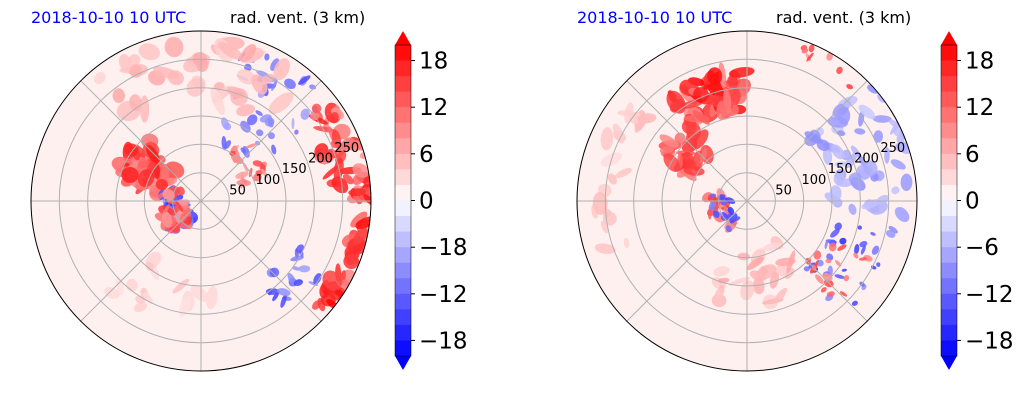  What do you see at coordinates (866, 159) in the screenshot?
I see `radial-tick-label: 200` at bounding box center [866, 159].